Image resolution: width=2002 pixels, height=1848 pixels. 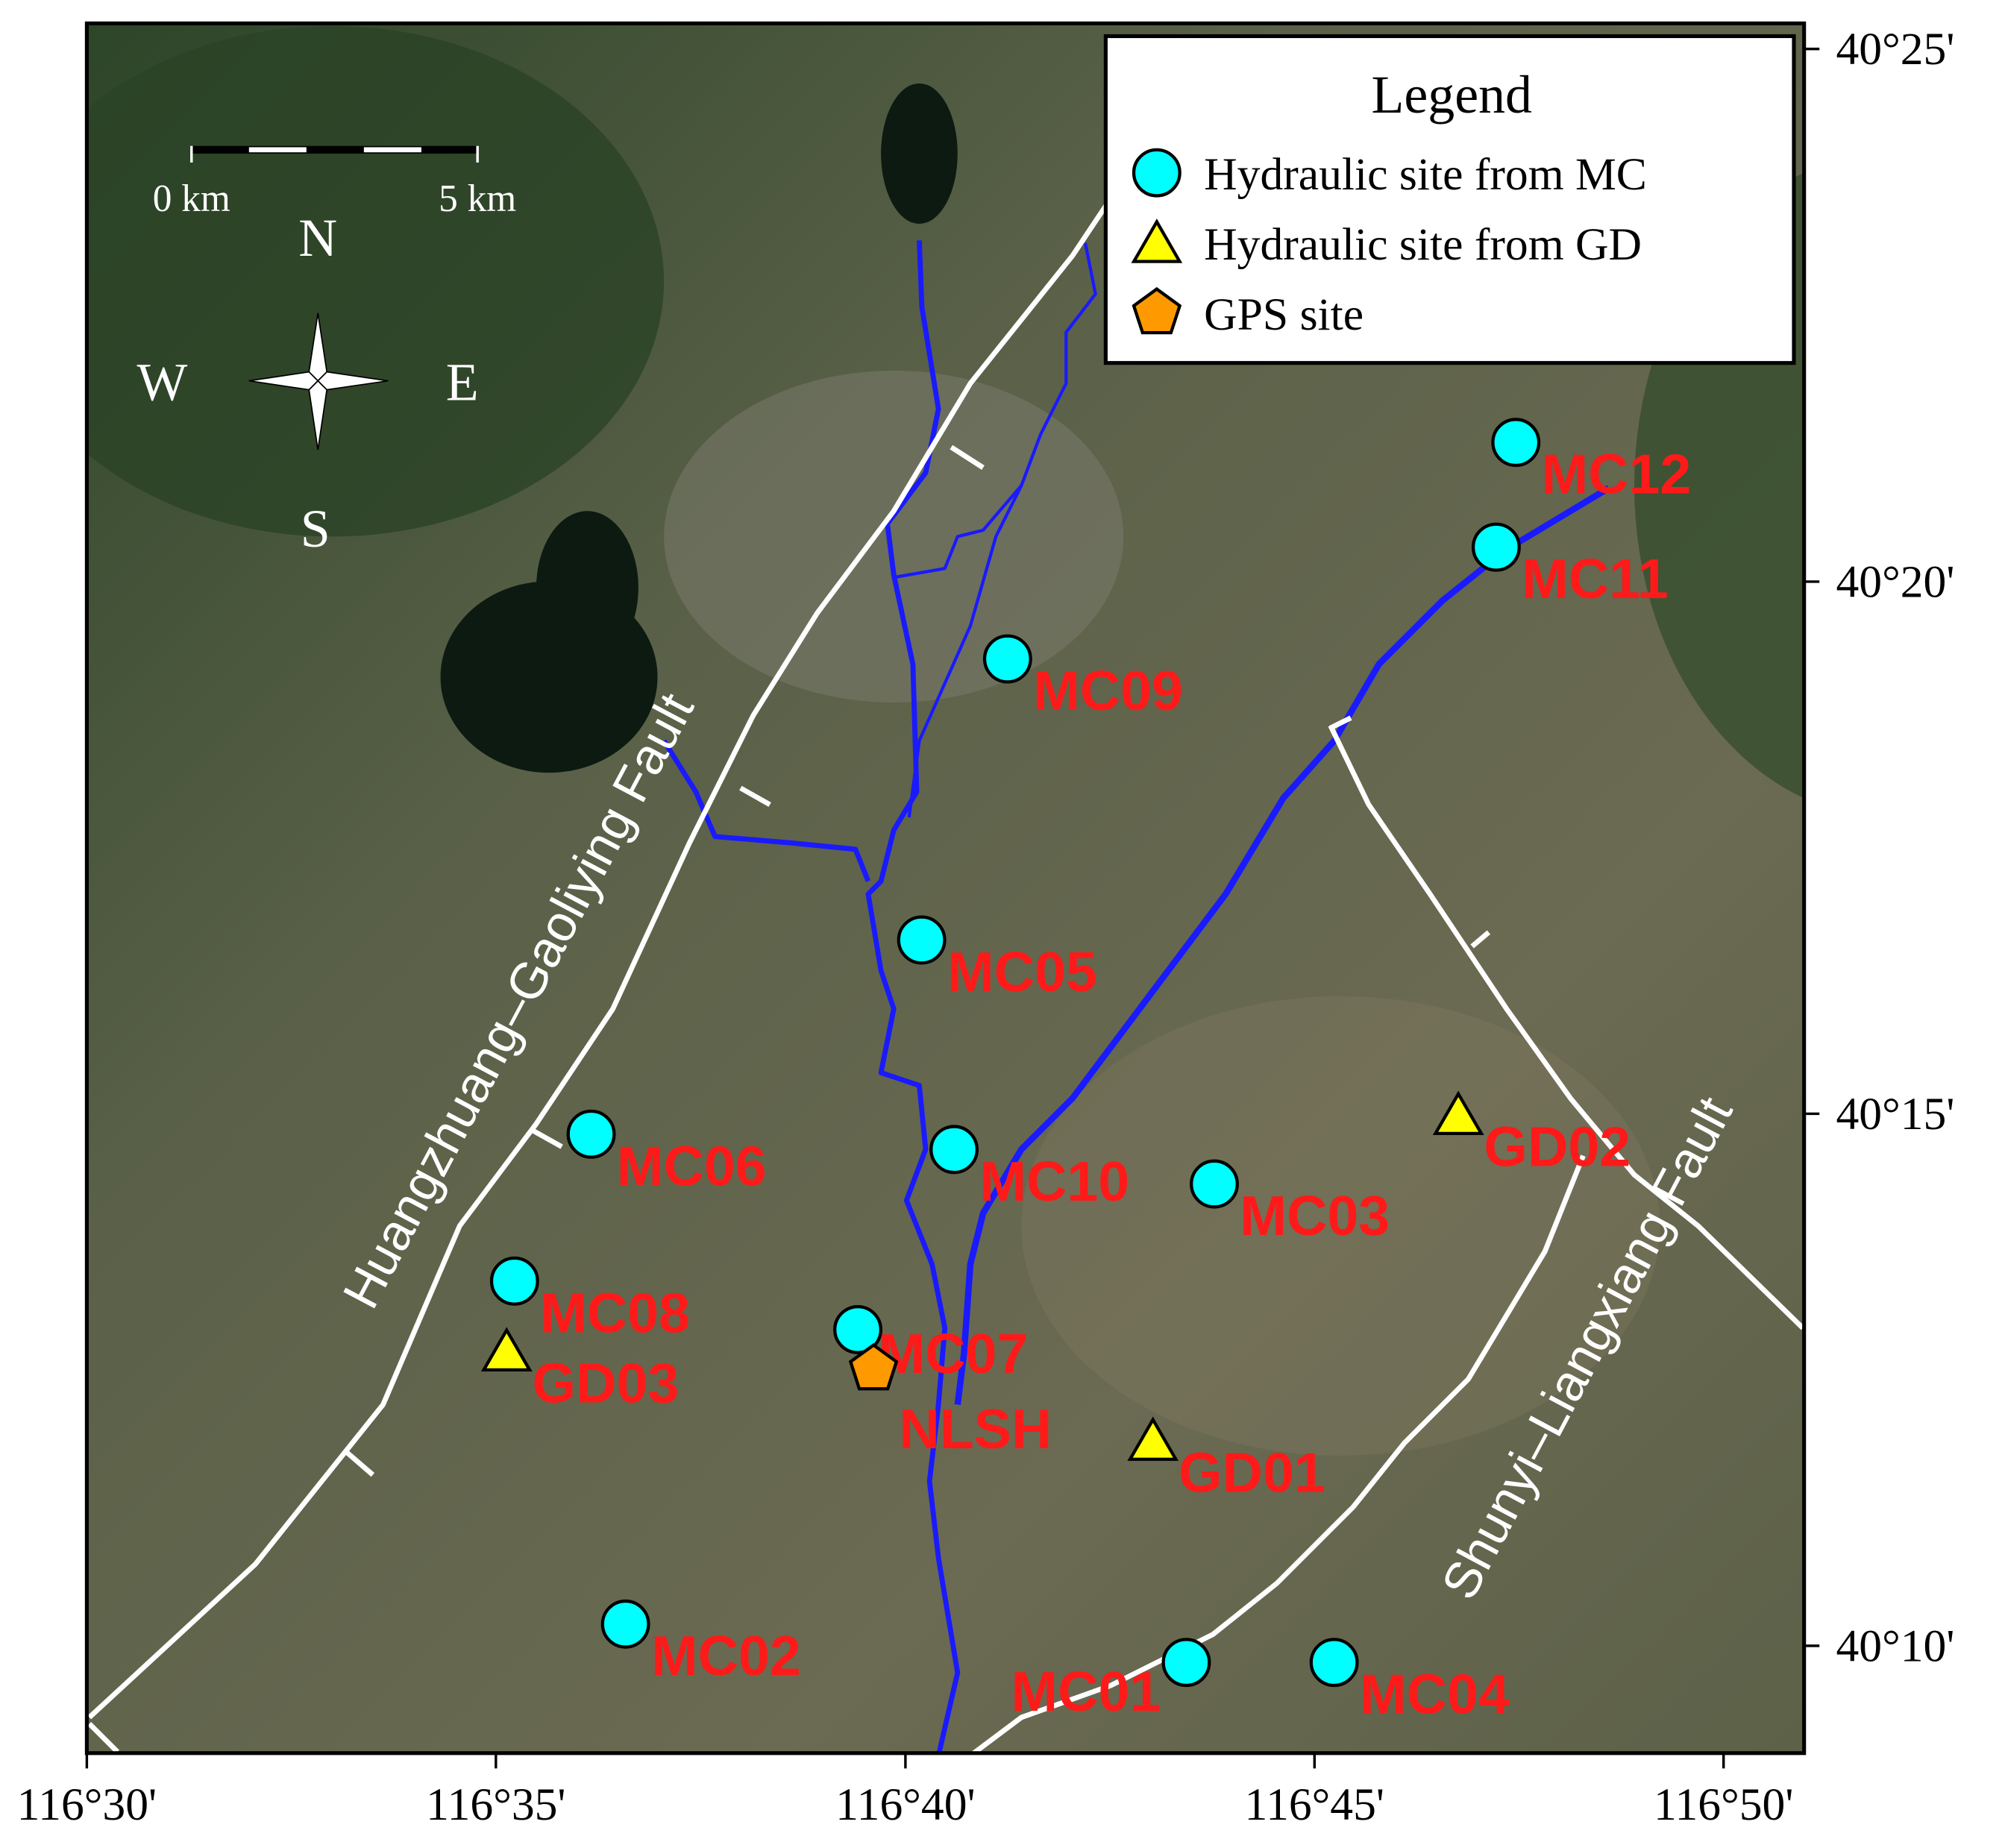 I want to click on compass-e: E, so click(x=463, y=382).